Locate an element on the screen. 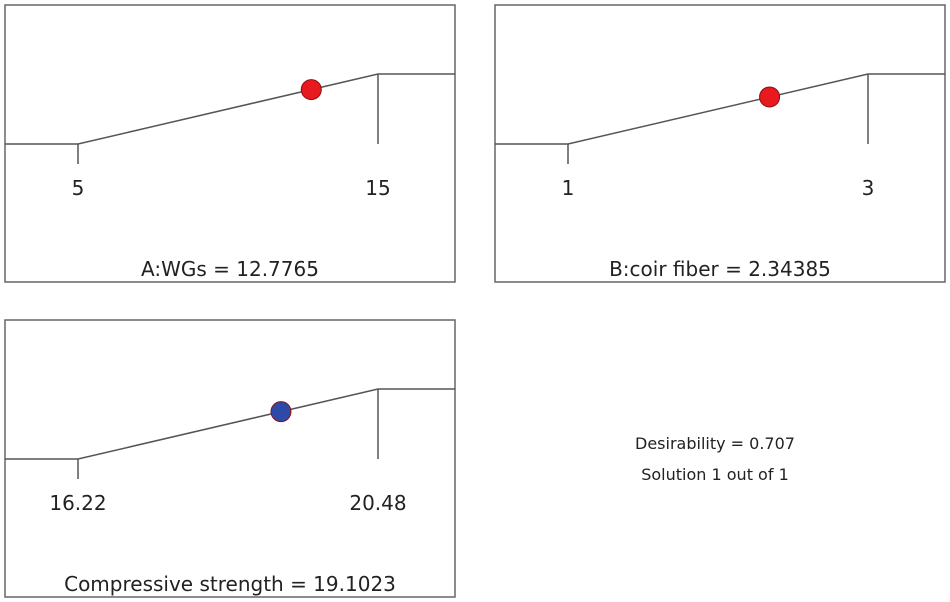  low-tick-label: 5 is located at coordinates (78, 188).